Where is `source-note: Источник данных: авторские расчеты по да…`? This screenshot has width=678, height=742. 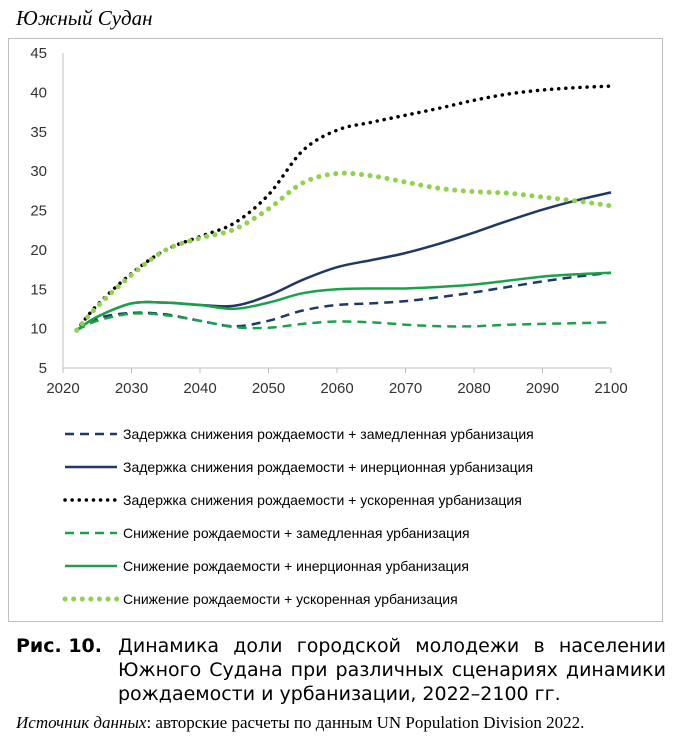 source-note: Источник данных: авторские расчеты по да… is located at coordinates (300, 723).